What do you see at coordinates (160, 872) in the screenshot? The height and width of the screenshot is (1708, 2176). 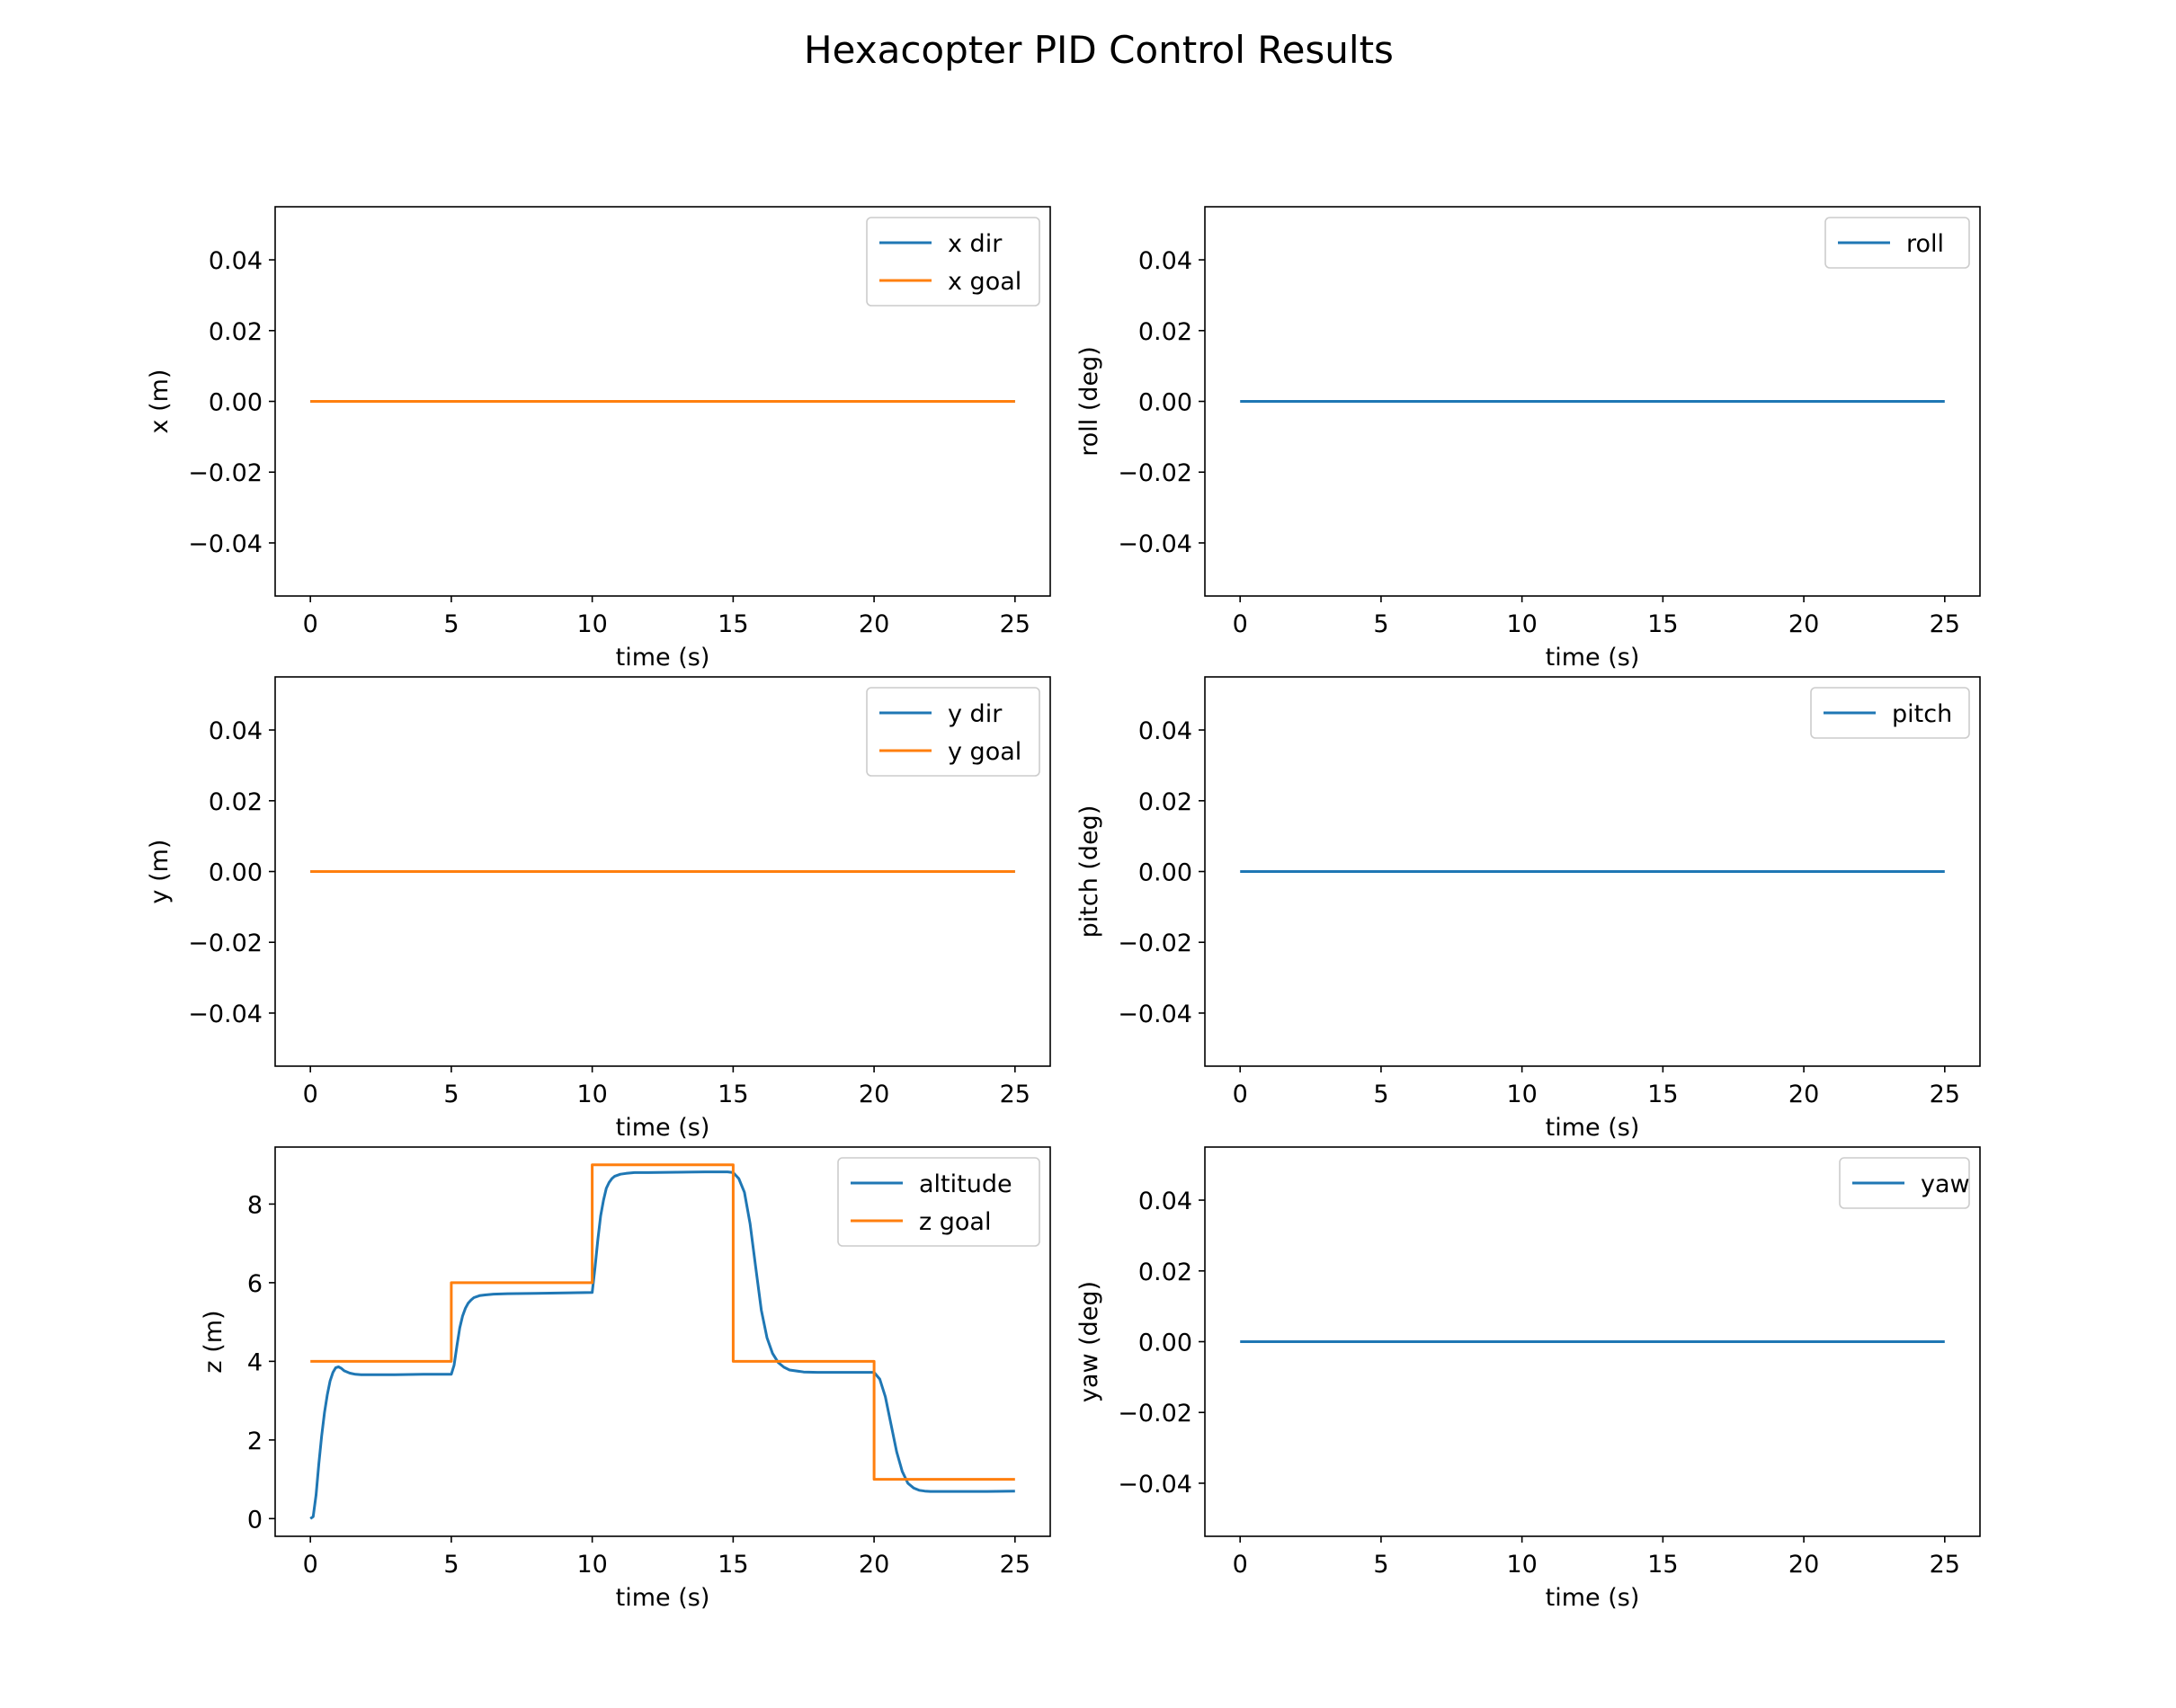 I see `y-axis-label: y (m)` at bounding box center [160, 872].